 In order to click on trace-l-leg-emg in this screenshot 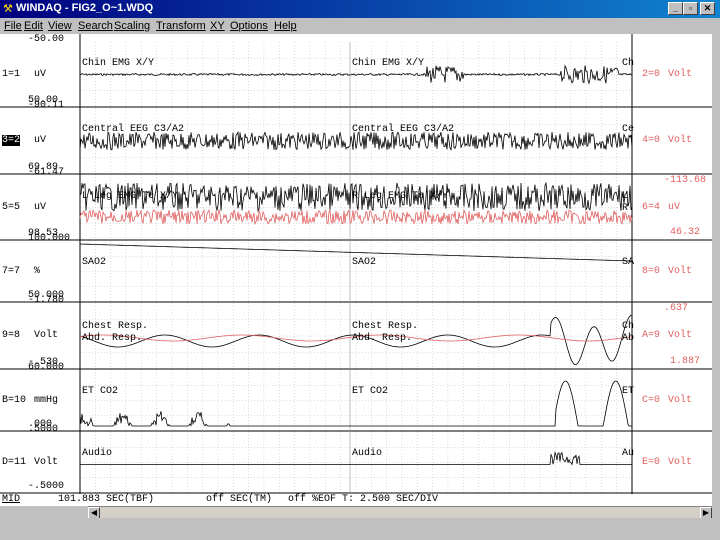, I will do `click(356, 197)`.